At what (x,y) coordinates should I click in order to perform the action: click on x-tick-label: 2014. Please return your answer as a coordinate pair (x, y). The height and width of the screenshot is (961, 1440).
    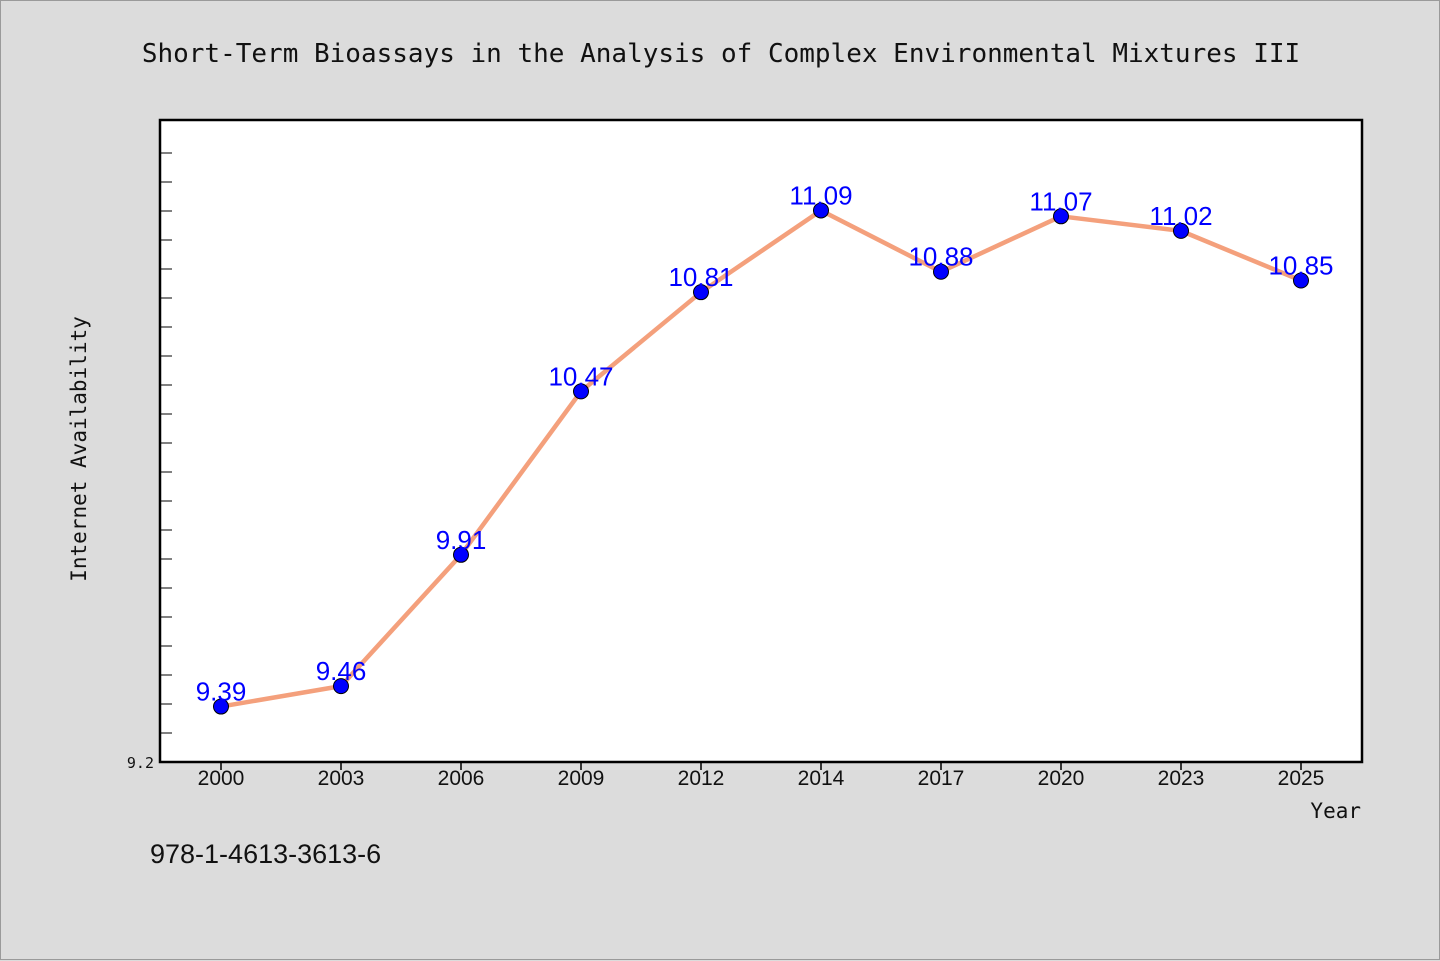
    Looking at the image, I should click on (821, 778).